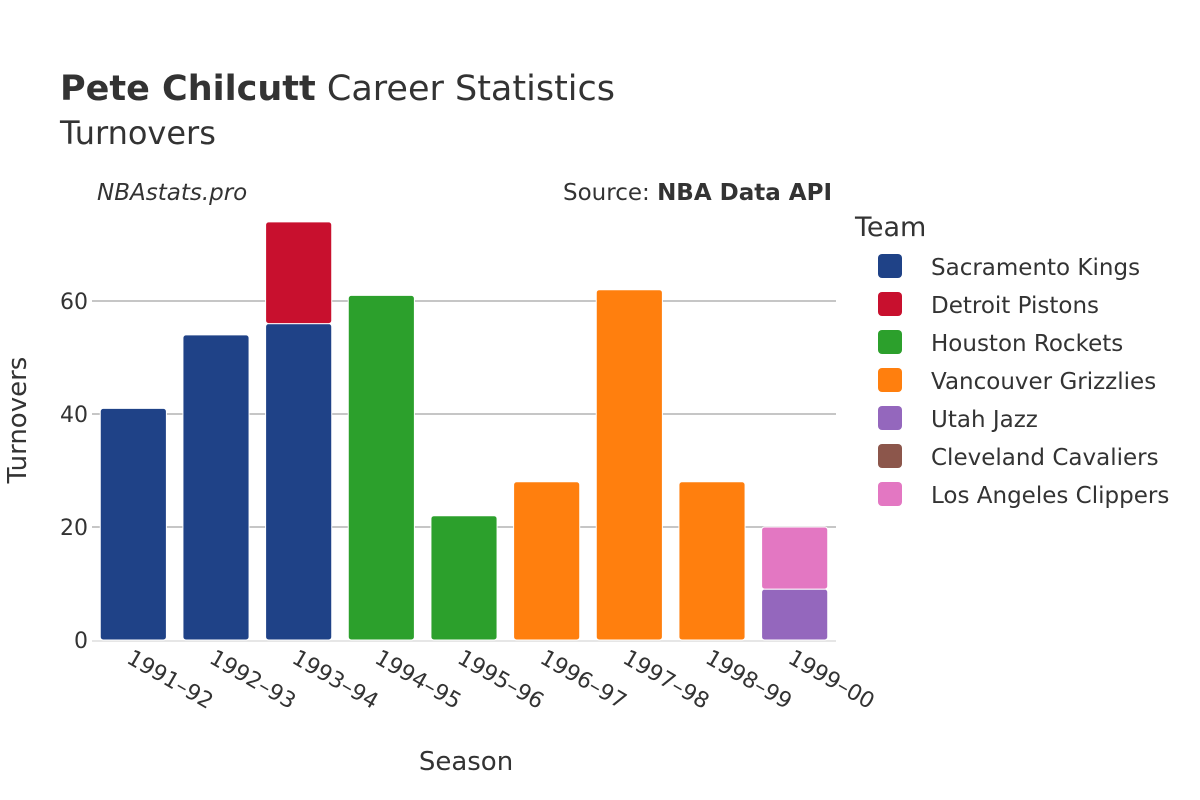 Image resolution: width=1200 pixels, height=800 pixels. Describe the element at coordinates (831, 680) in the screenshot. I see `x-tick-label: 1999–00` at that location.